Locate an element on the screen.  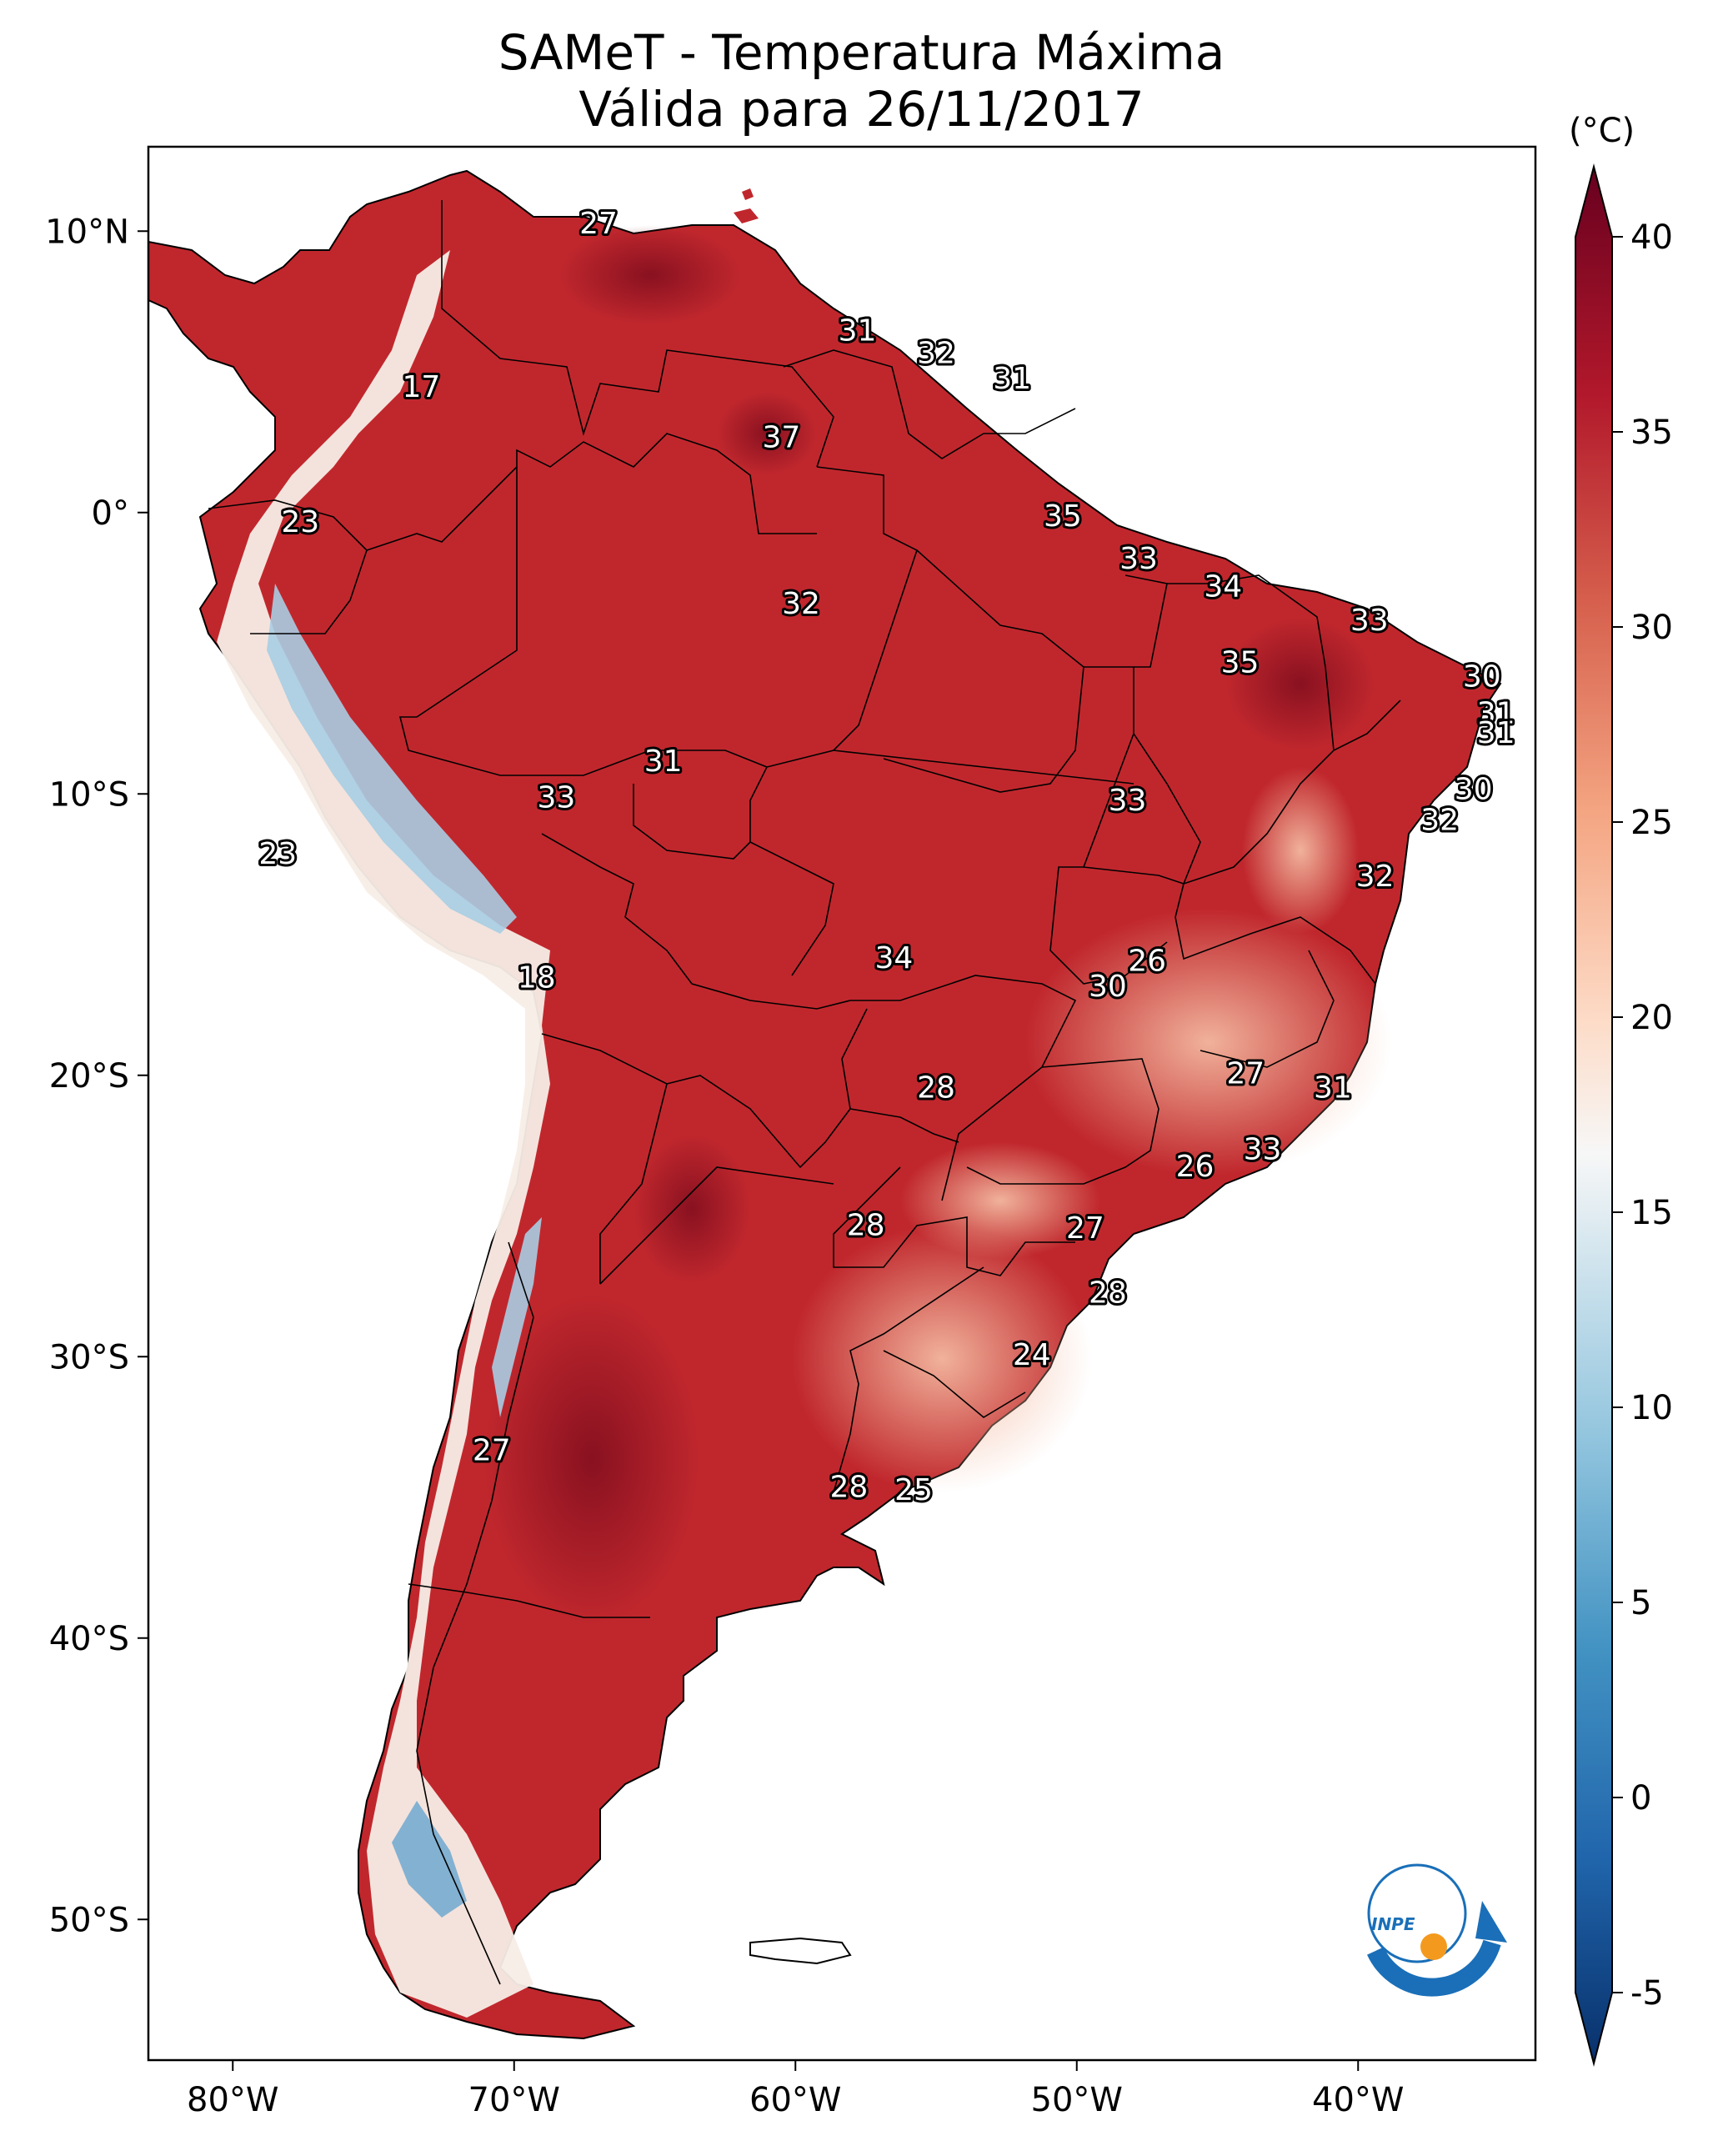
logo-text: INPE is located at coordinates (1393, 1924).